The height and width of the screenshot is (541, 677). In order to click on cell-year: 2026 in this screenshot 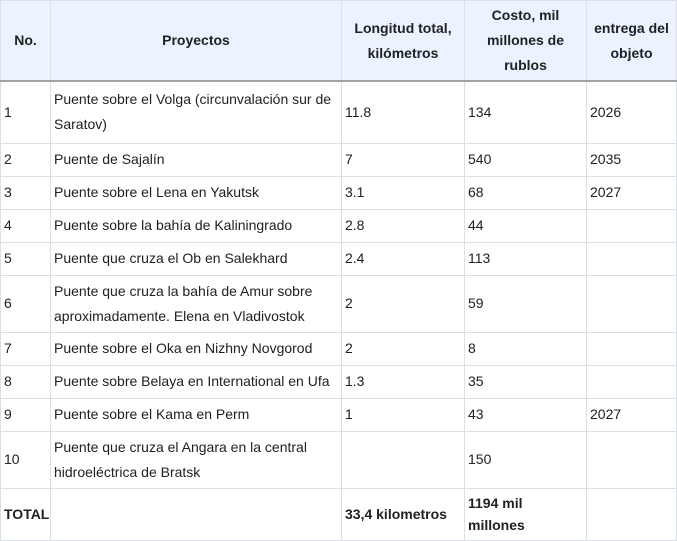, I will do `click(631, 112)`.